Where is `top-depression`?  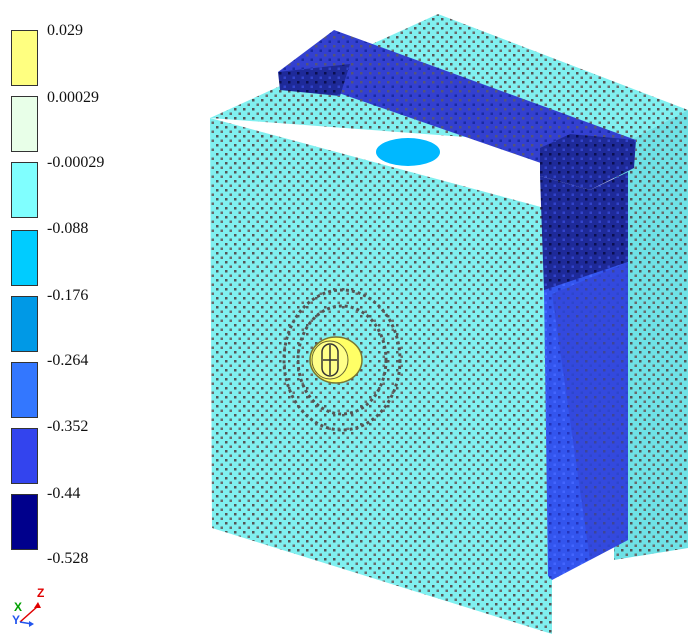 top-depression is located at coordinates (408, 152).